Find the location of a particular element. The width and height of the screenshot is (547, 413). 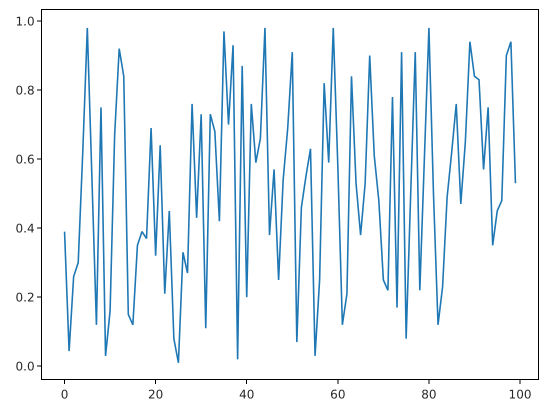

x-tick-label: 100 is located at coordinates (520, 394).